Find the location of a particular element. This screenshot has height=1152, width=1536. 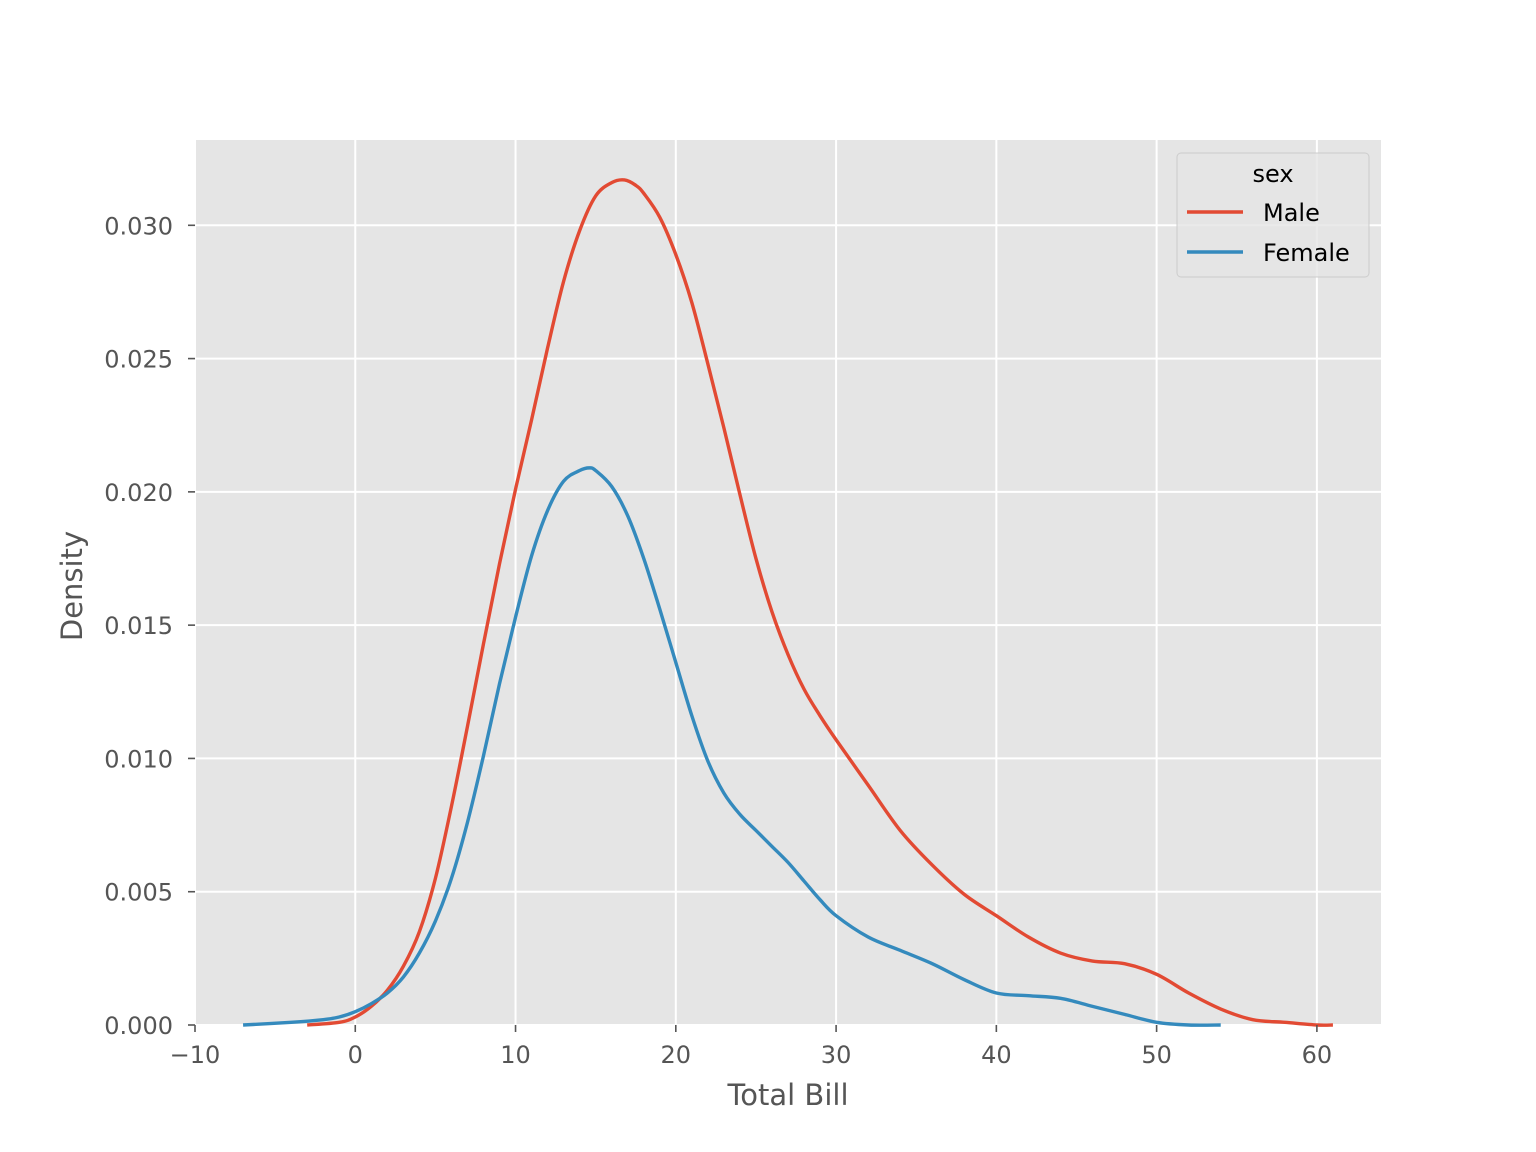

y-axis-label: Density is located at coordinates (72, 586).